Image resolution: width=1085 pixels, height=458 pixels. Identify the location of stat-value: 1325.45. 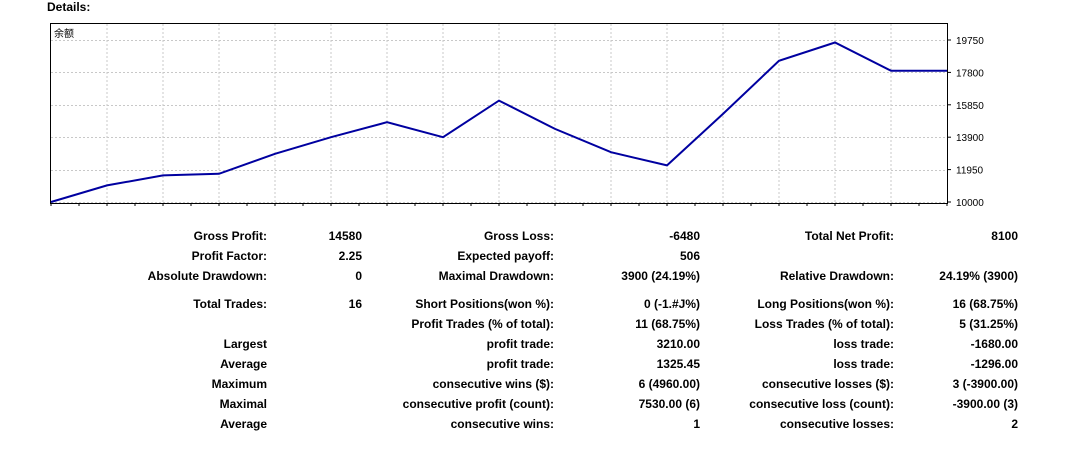
(678, 364).